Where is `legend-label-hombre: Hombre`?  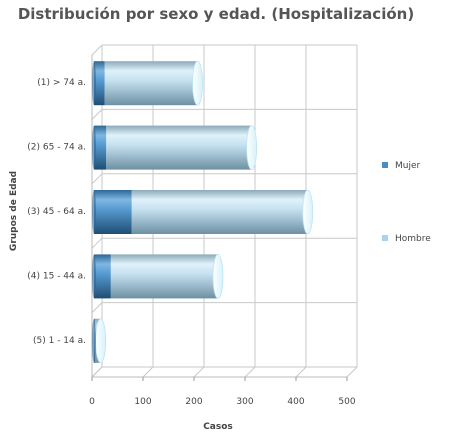
legend-label-hombre: Hombre is located at coordinates (413, 239).